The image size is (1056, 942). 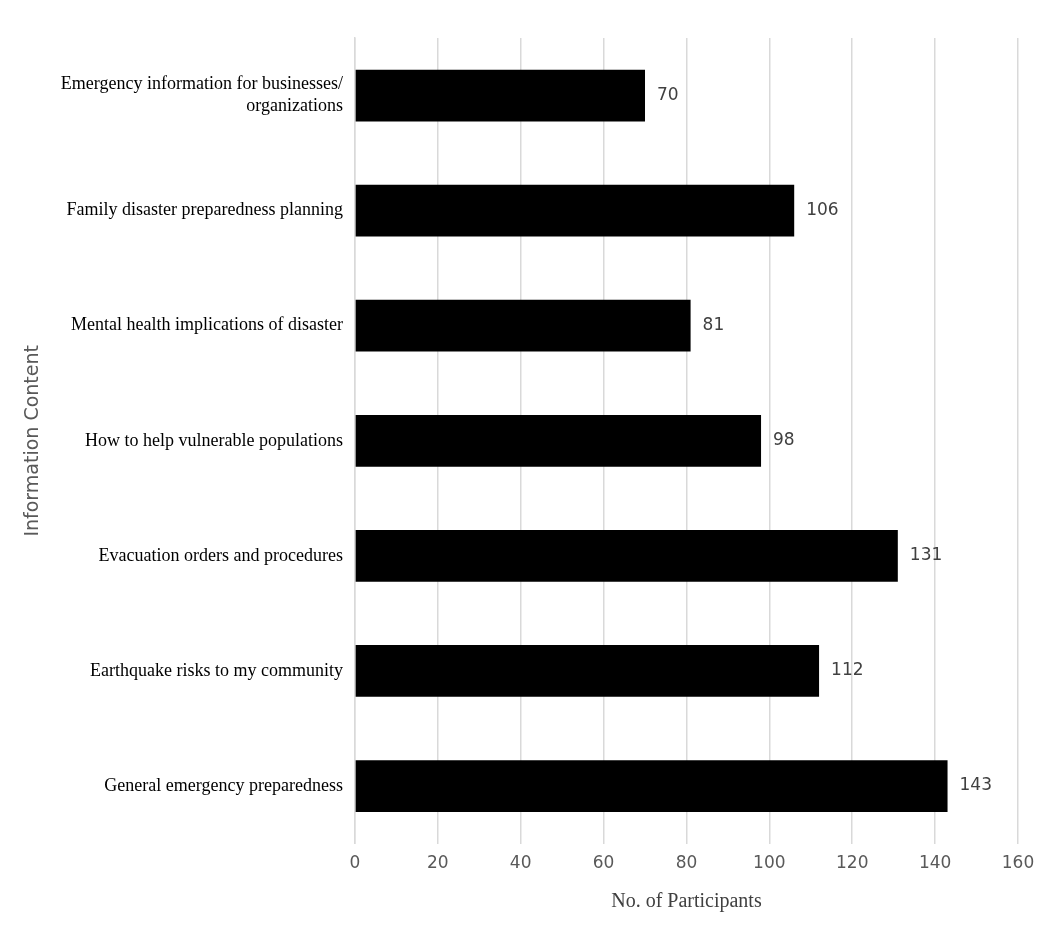 What do you see at coordinates (201, 94) in the screenshot?
I see `y-tick-label: Emergency information for businesses/ organizations` at bounding box center [201, 94].